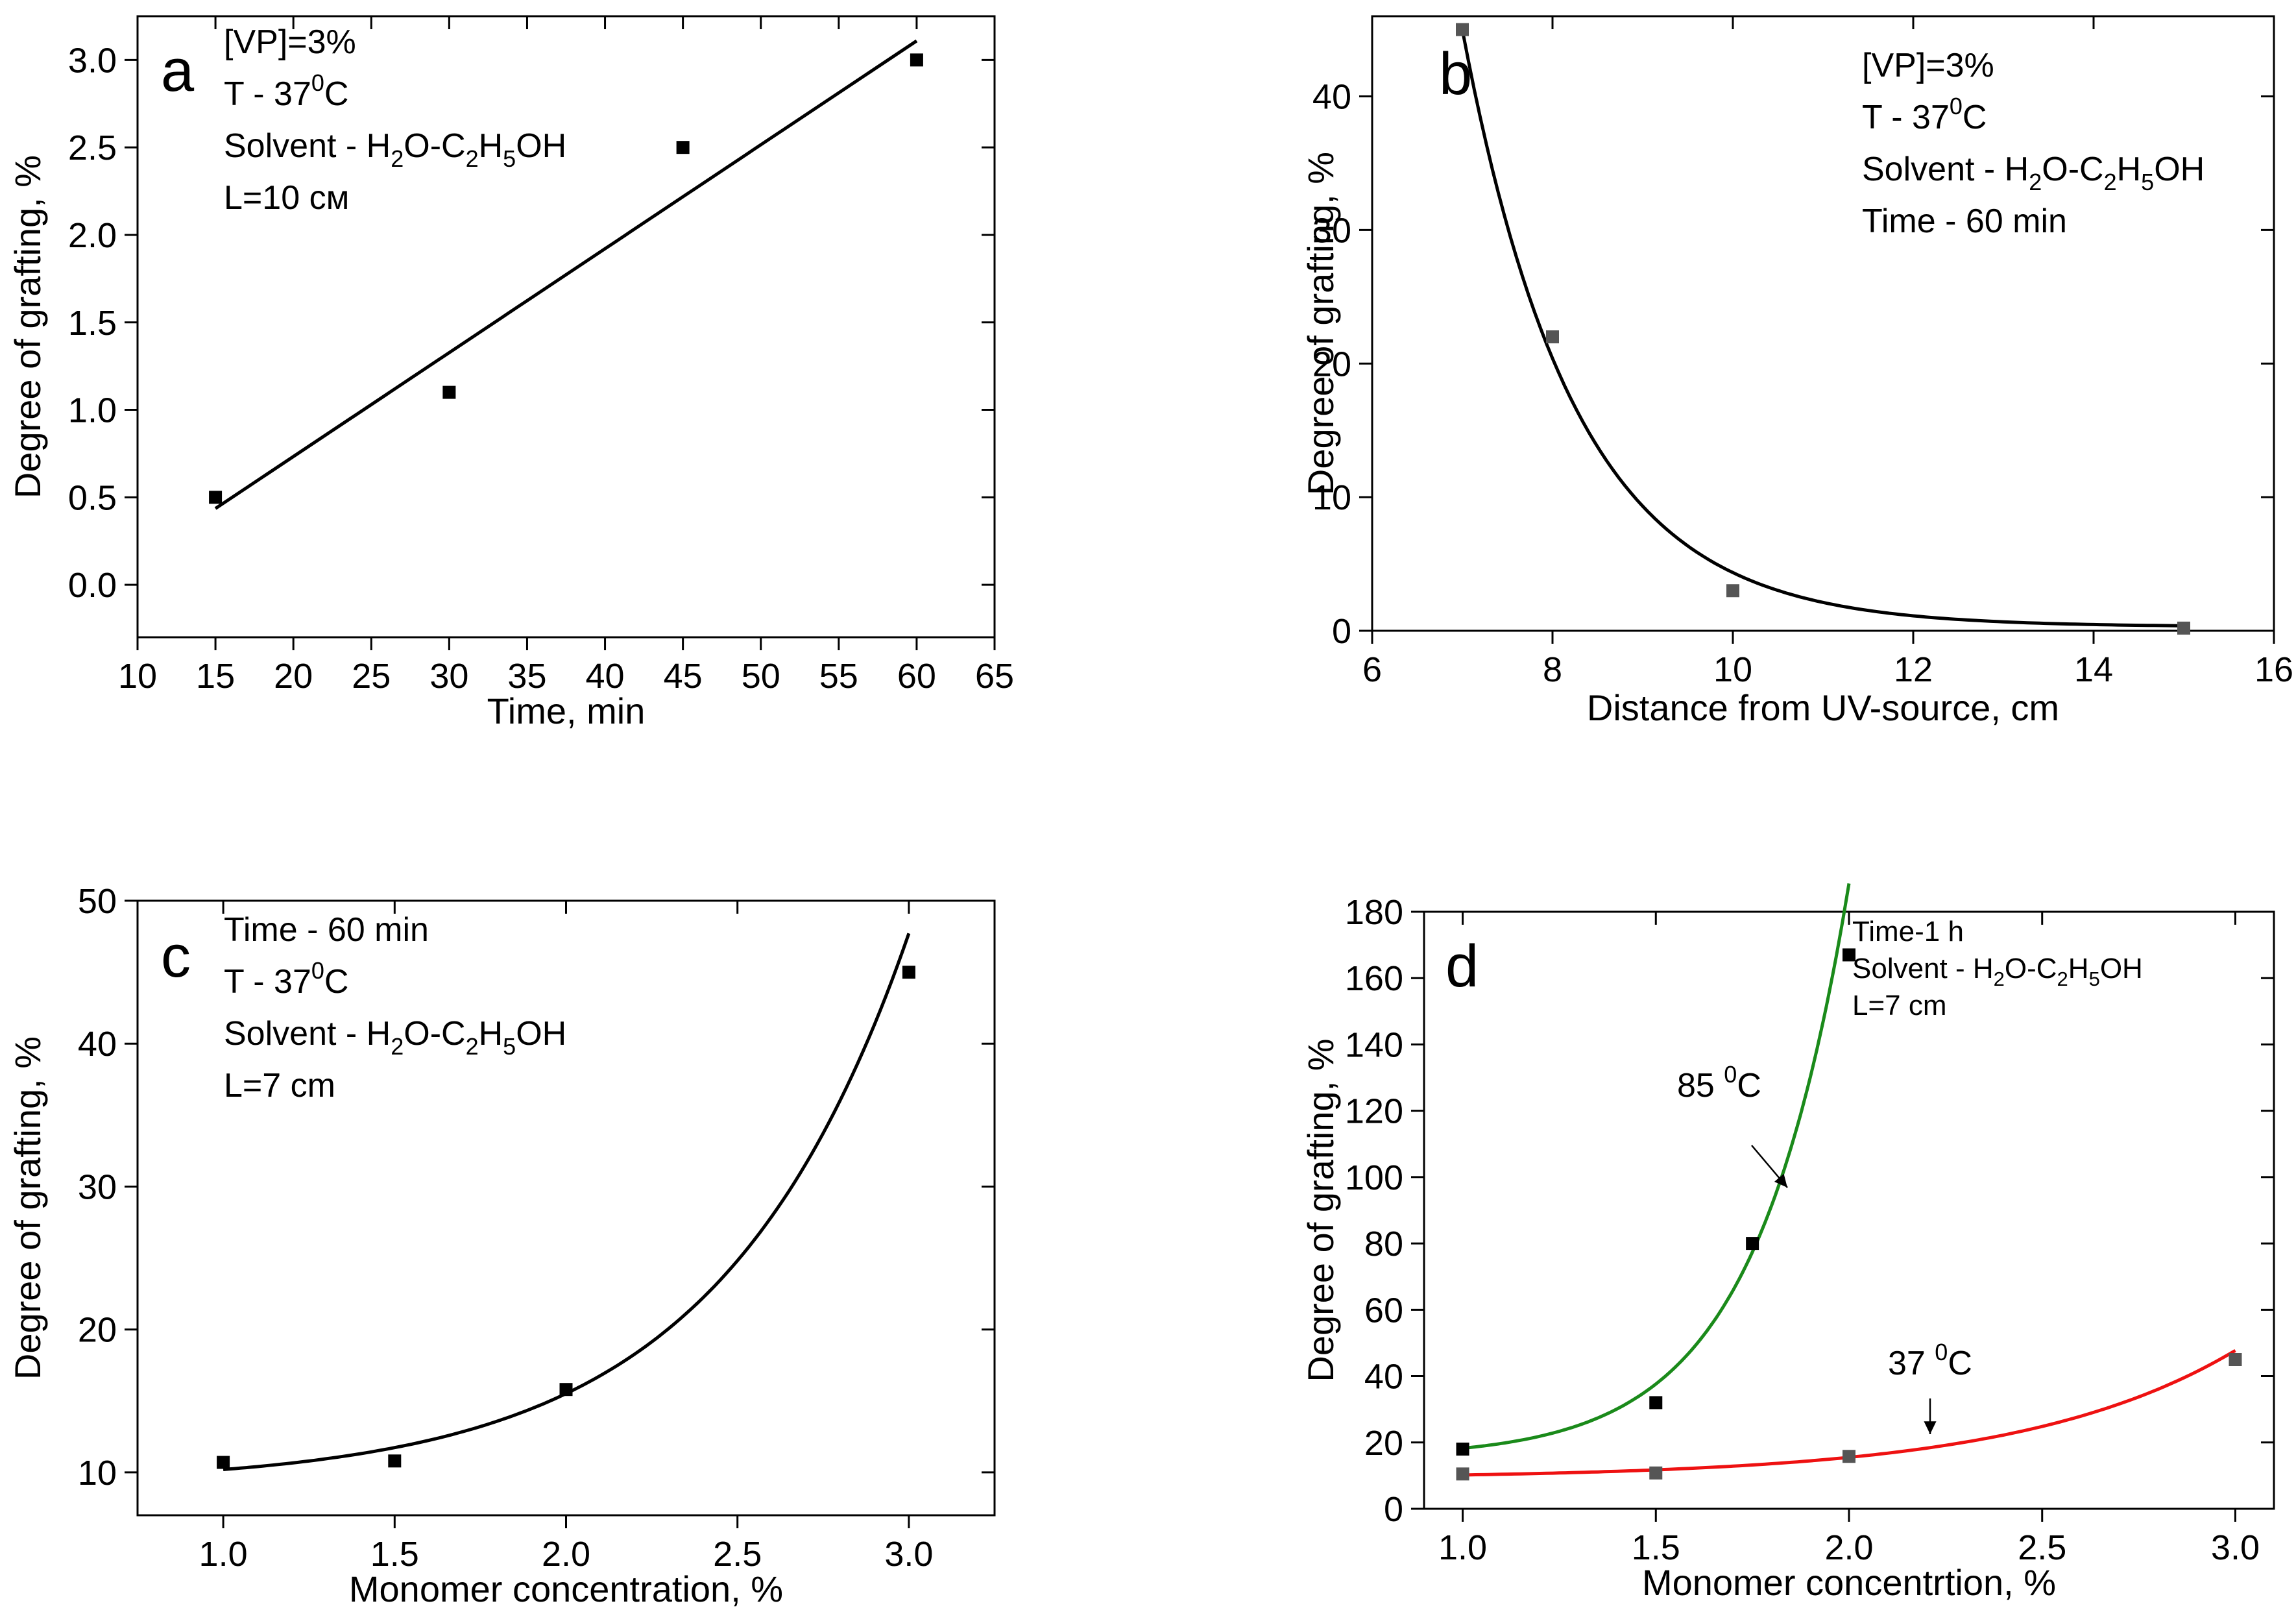 The width and height of the screenshot is (2296, 1623). I want to click on x-axis-title: Monomer concentrtion, %, so click(1849, 1582).